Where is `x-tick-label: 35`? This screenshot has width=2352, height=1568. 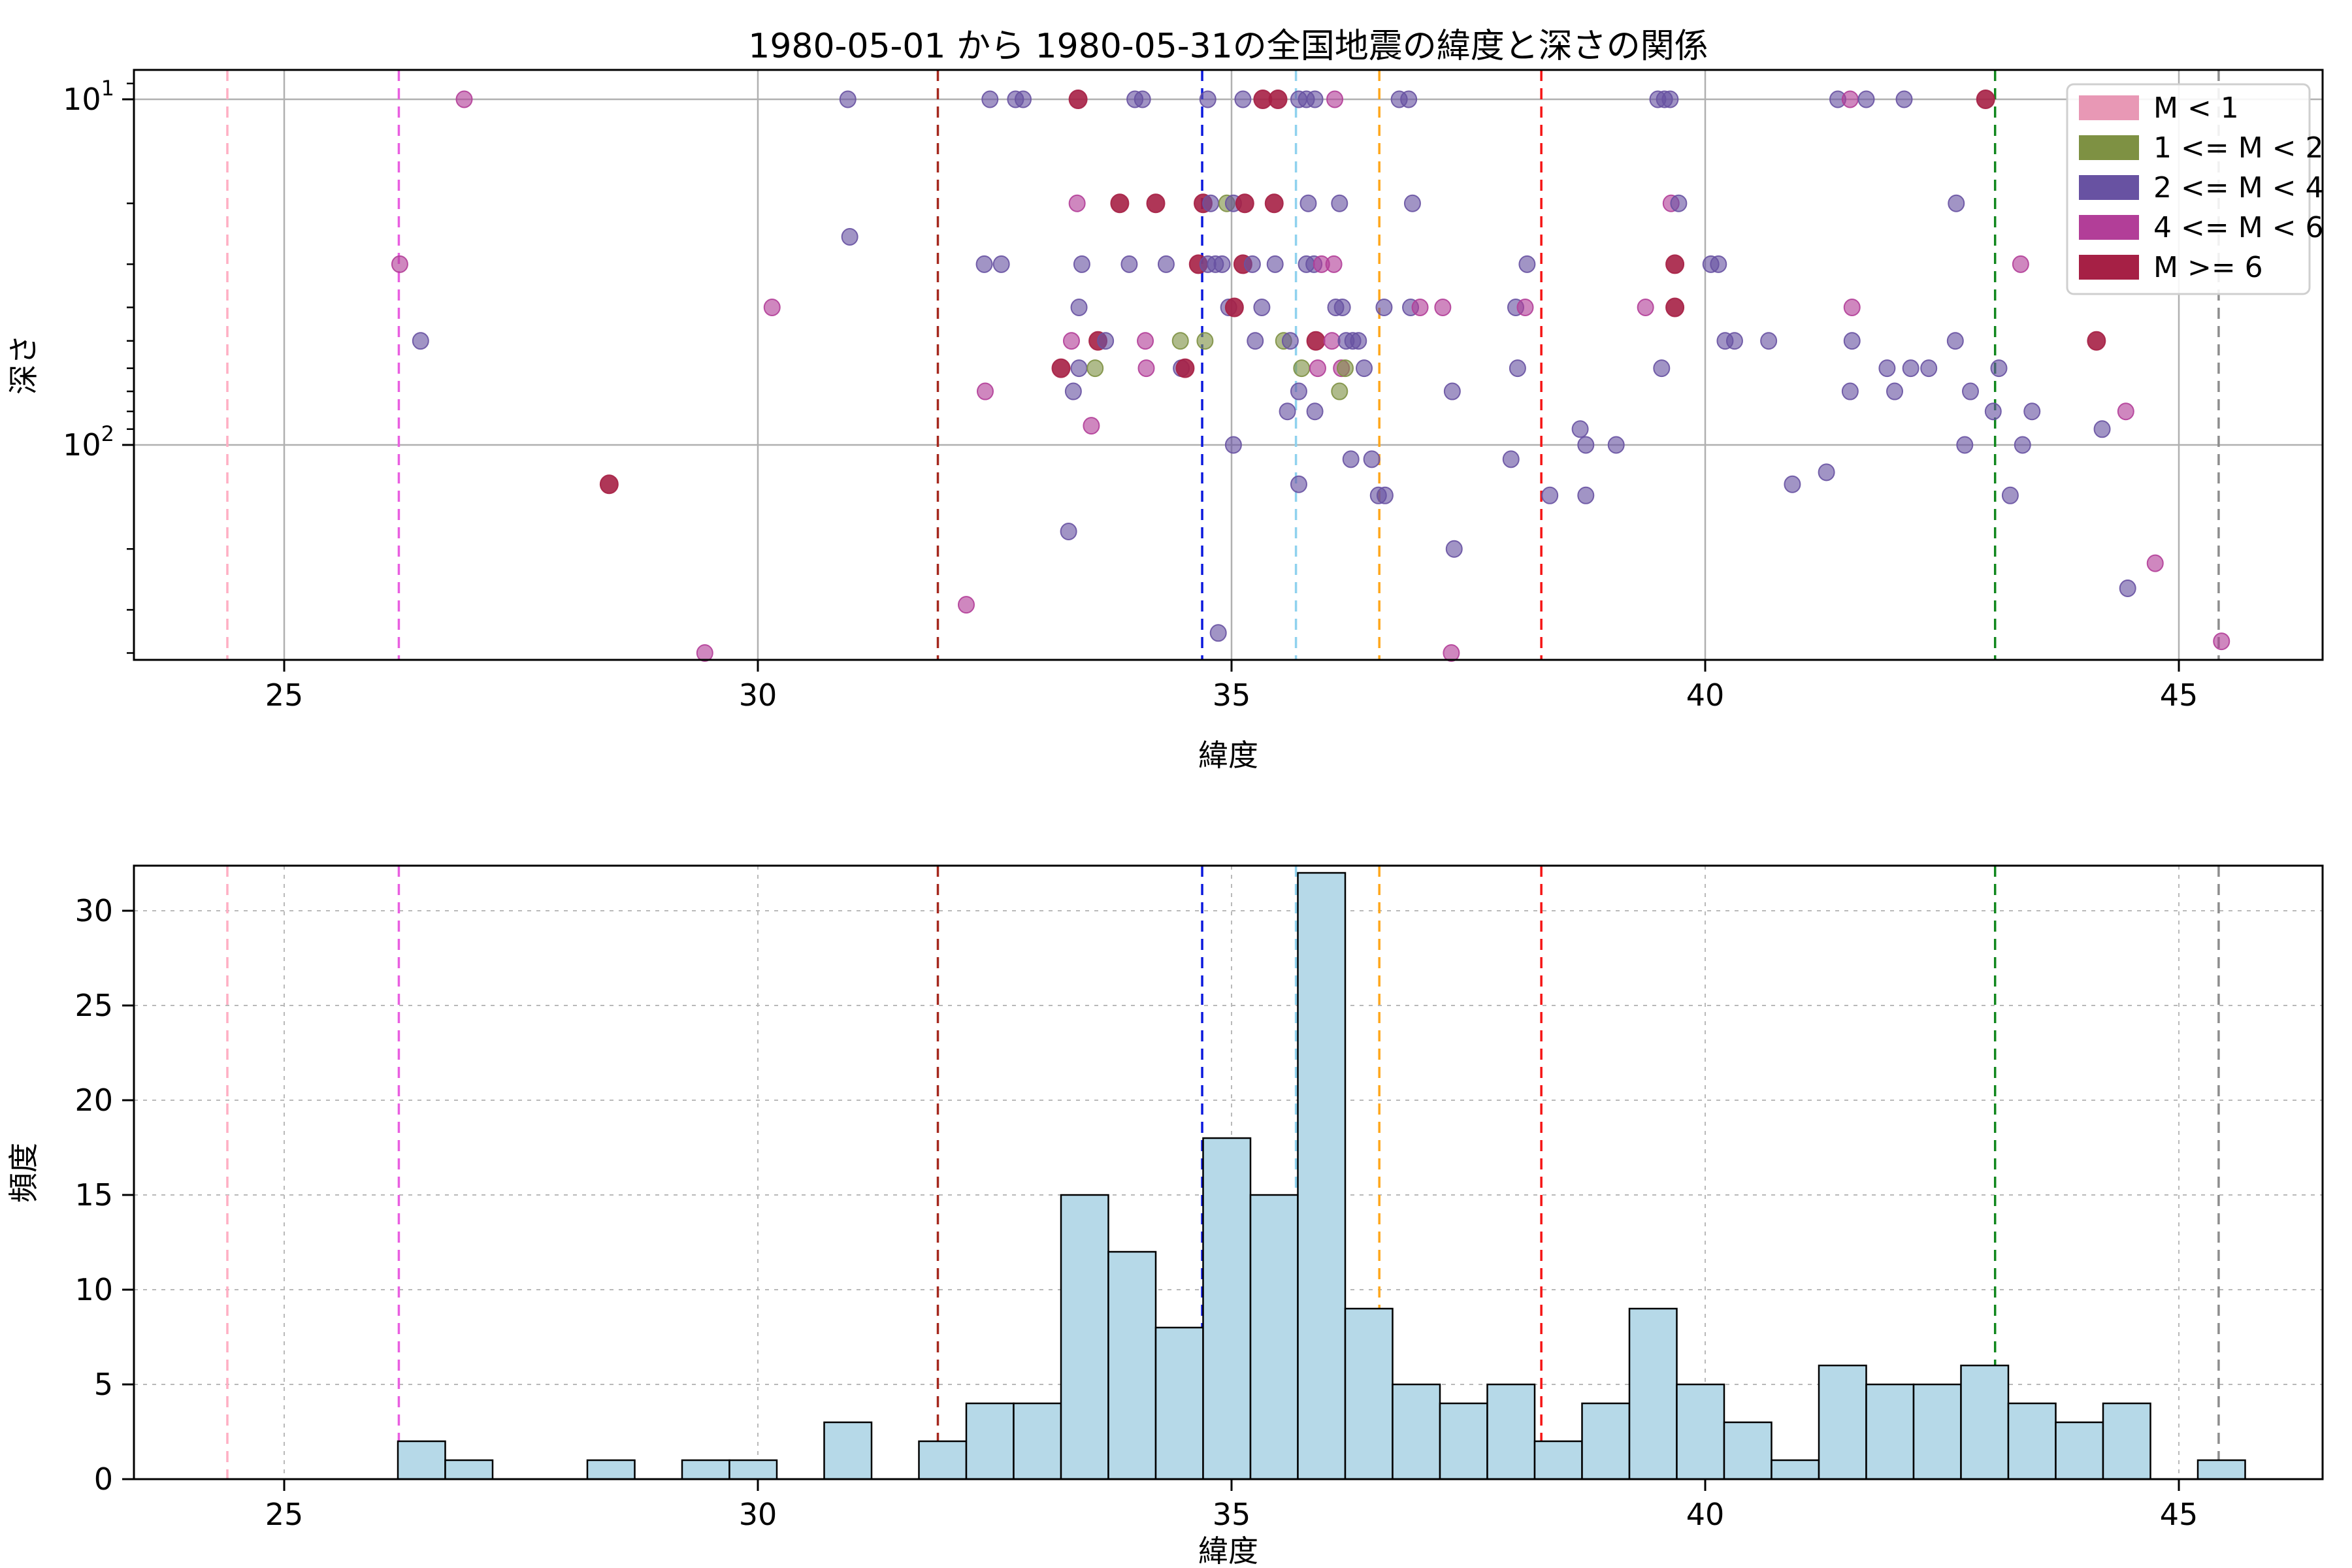
x-tick-label: 35 is located at coordinates (1232, 1514).